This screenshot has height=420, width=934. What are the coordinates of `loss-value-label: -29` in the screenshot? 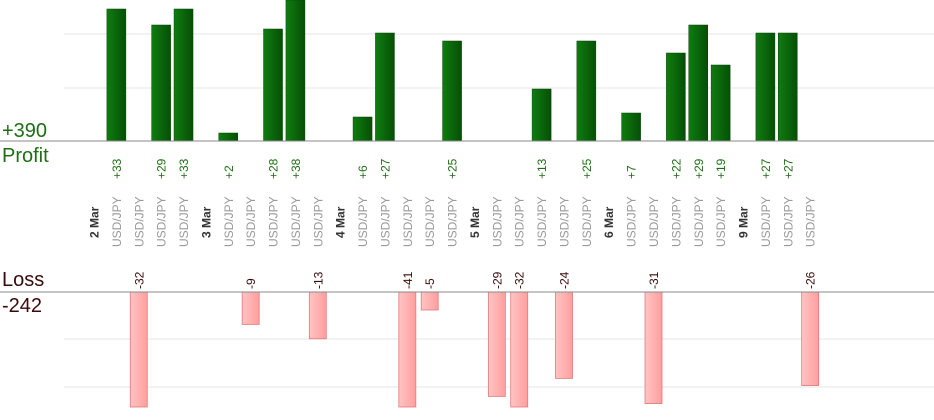 It's located at (497, 280).